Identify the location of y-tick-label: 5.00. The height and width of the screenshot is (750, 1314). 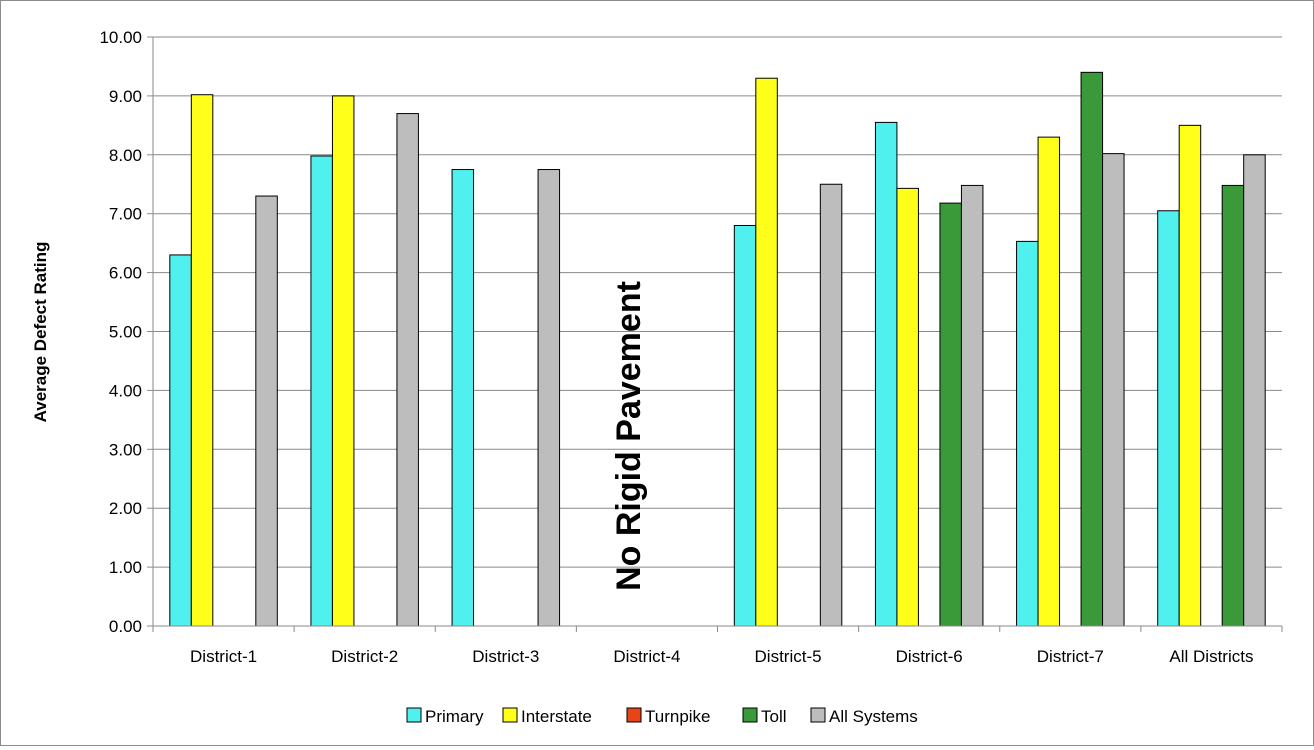
(125, 332).